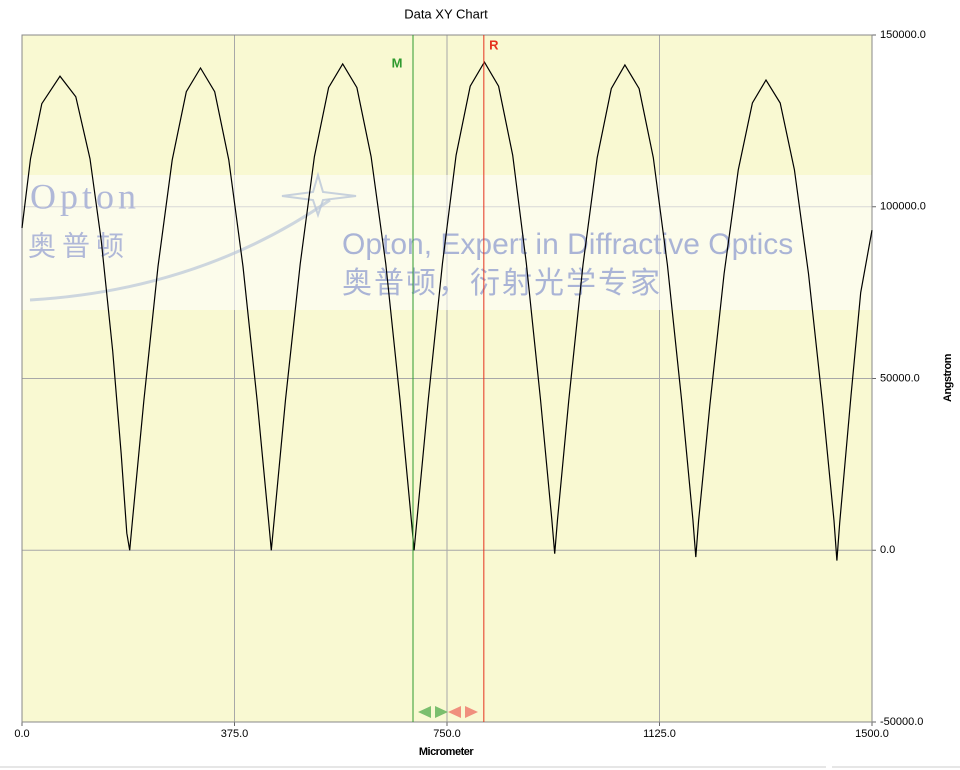  I want to click on y-tick-label: 100000.0, so click(903, 207).